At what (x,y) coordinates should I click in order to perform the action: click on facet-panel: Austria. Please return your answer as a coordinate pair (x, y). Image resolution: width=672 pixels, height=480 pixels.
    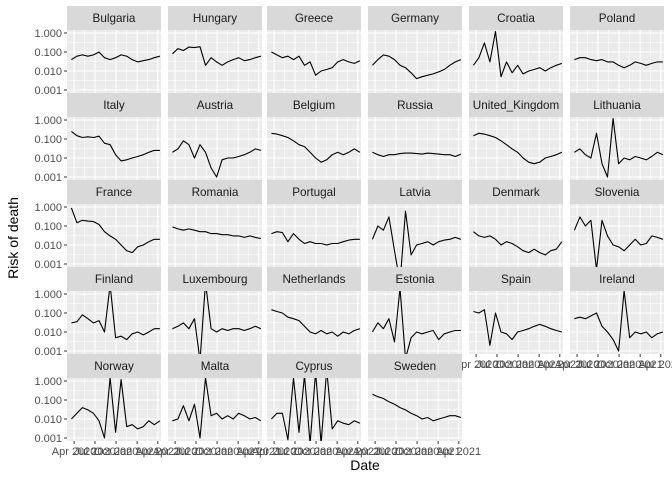
    Looking at the image, I should click on (215, 136).